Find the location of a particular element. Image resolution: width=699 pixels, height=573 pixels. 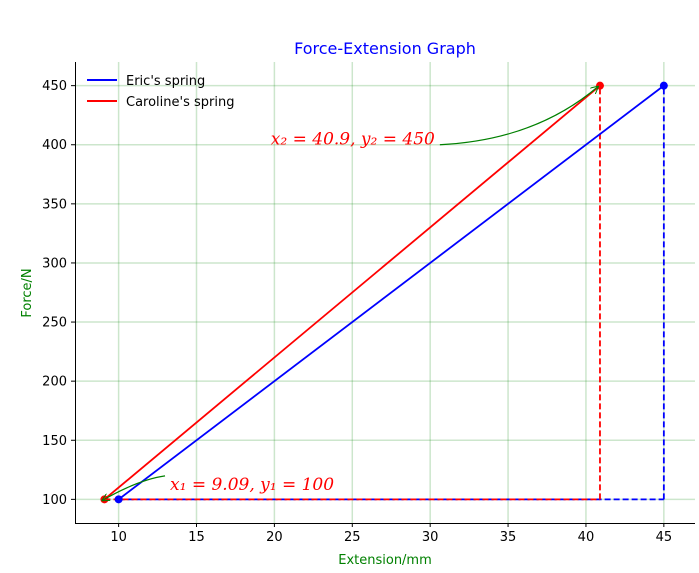

y-tick-label: 450 is located at coordinates (54, 86).